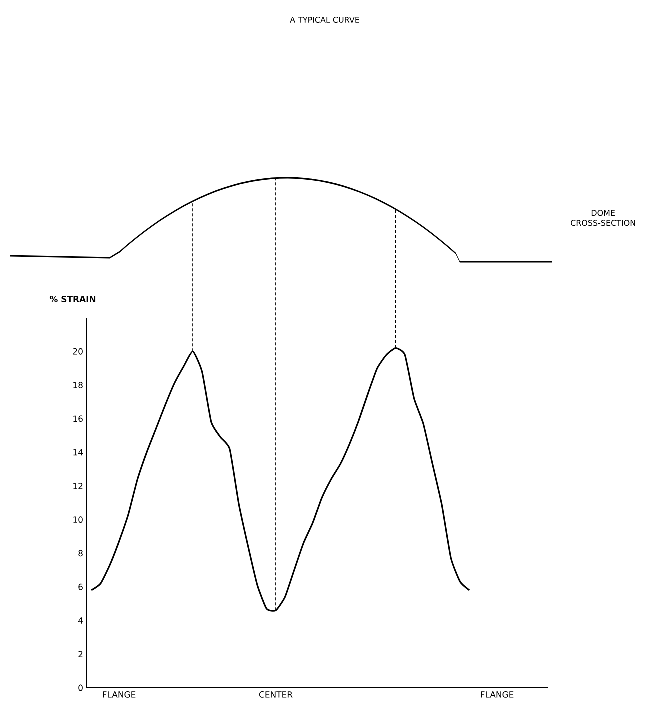 This screenshot has height=713, width=655. What do you see at coordinates (80, 587) in the screenshot?
I see `y-tick-label: 6` at bounding box center [80, 587].